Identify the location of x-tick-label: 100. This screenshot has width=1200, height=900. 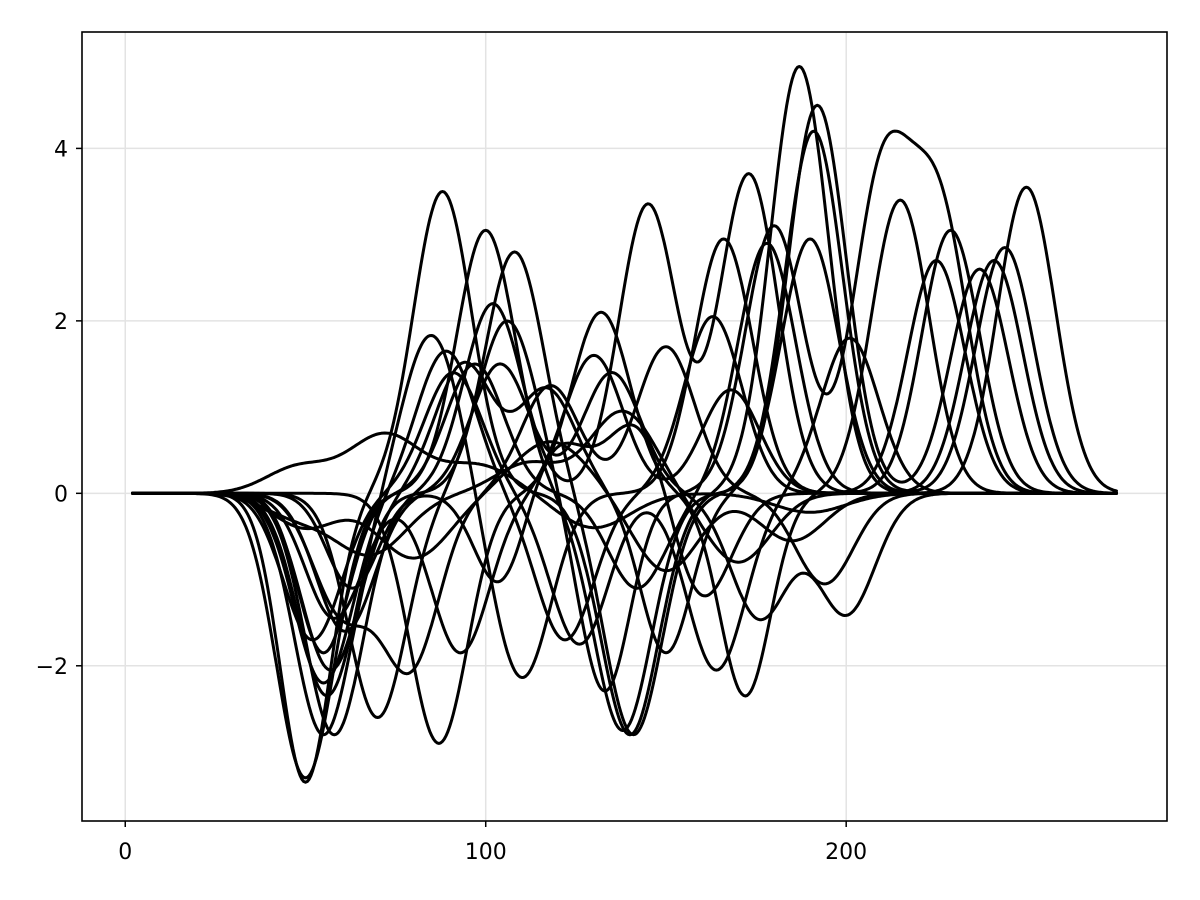
(486, 852).